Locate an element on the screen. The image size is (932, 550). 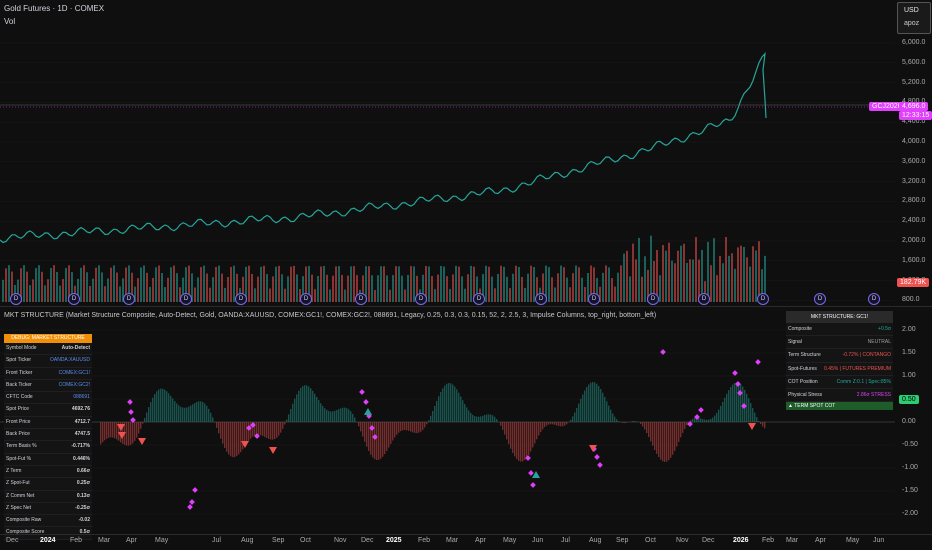
pane-separator is located at coordinates (466, 306).